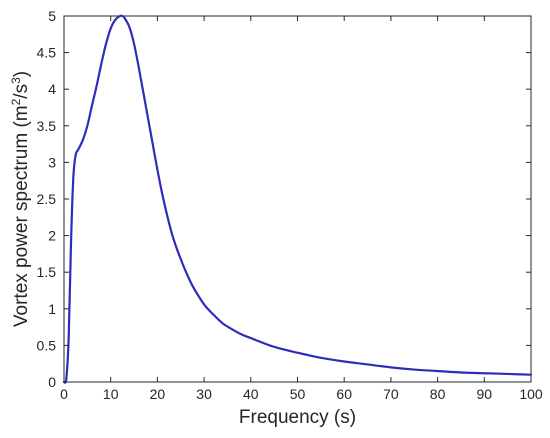 The height and width of the screenshot is (438, 550). What do you see at coordinates (21, 216) in the screenshot?
I see `y-axis-title-prefix: Vortex power spectrum (m` at bounding box center [21, 216].